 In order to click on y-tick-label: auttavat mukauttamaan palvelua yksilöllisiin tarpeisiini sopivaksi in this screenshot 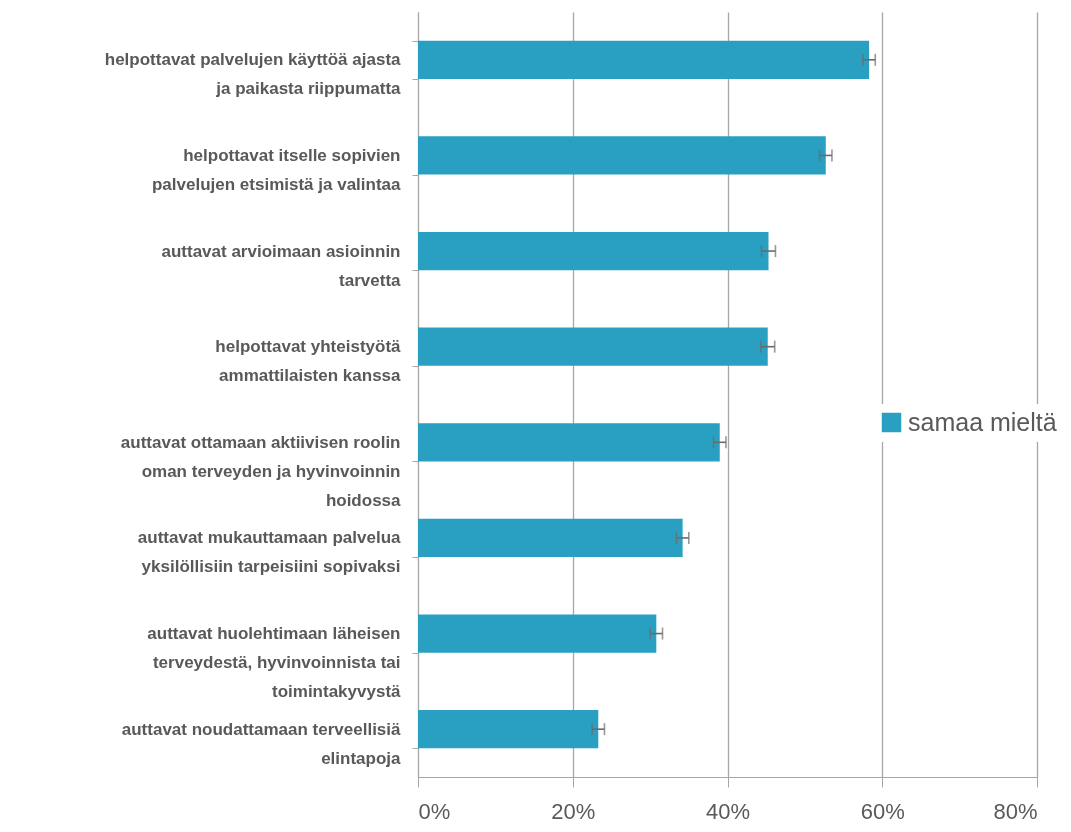, I will do `click(269, 552)`.